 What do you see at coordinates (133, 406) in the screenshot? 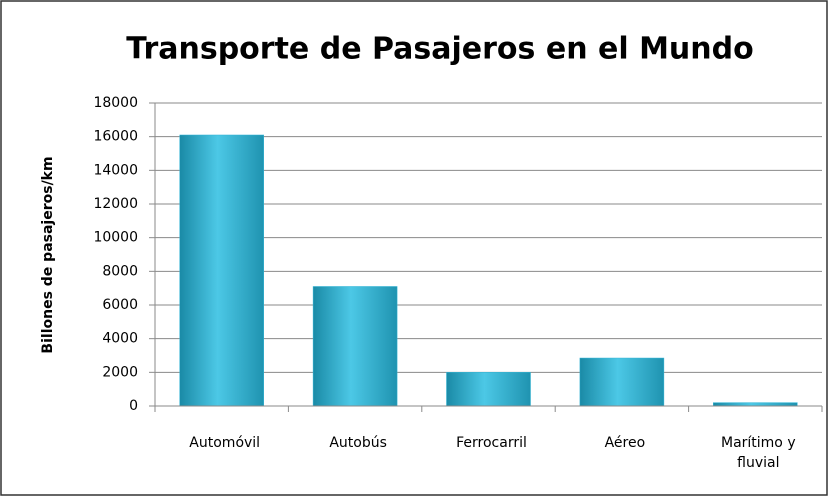
I see `y-tick-label: 0` at bounding box center [133, 406].